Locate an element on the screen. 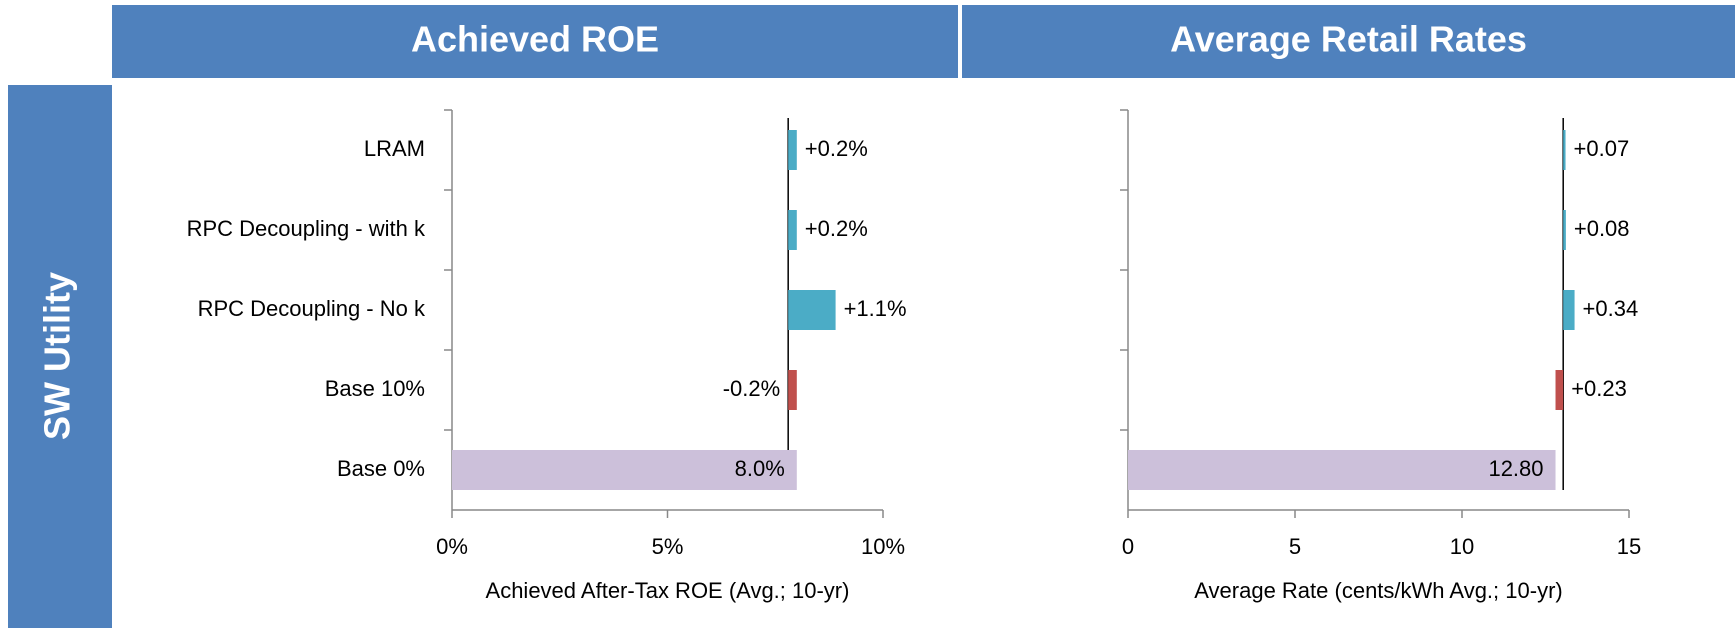 This screenshot has width=1735, height=628. x-tick-label: 0 is located at coordinates (1128, 546).